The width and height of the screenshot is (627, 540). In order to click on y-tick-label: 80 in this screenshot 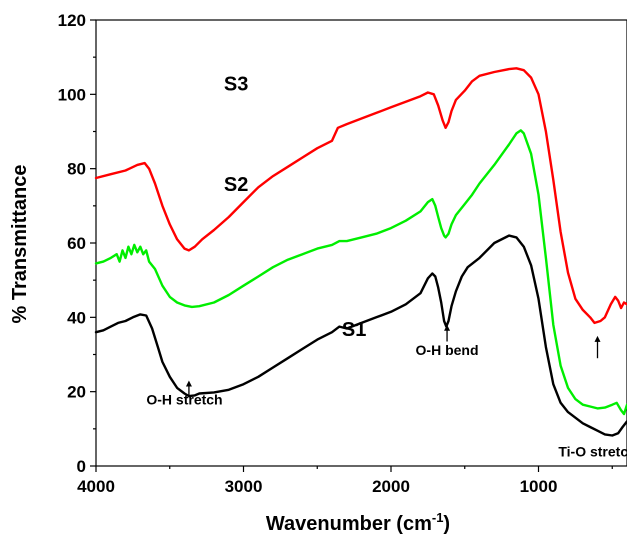, I will do `click(76, 169)`.